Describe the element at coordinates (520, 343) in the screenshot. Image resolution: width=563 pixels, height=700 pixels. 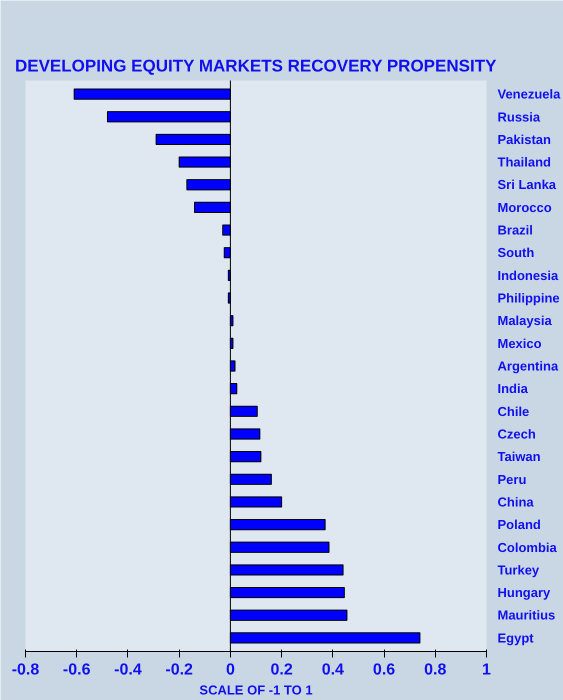
I see `y-tick-label: Mexico` at that location.